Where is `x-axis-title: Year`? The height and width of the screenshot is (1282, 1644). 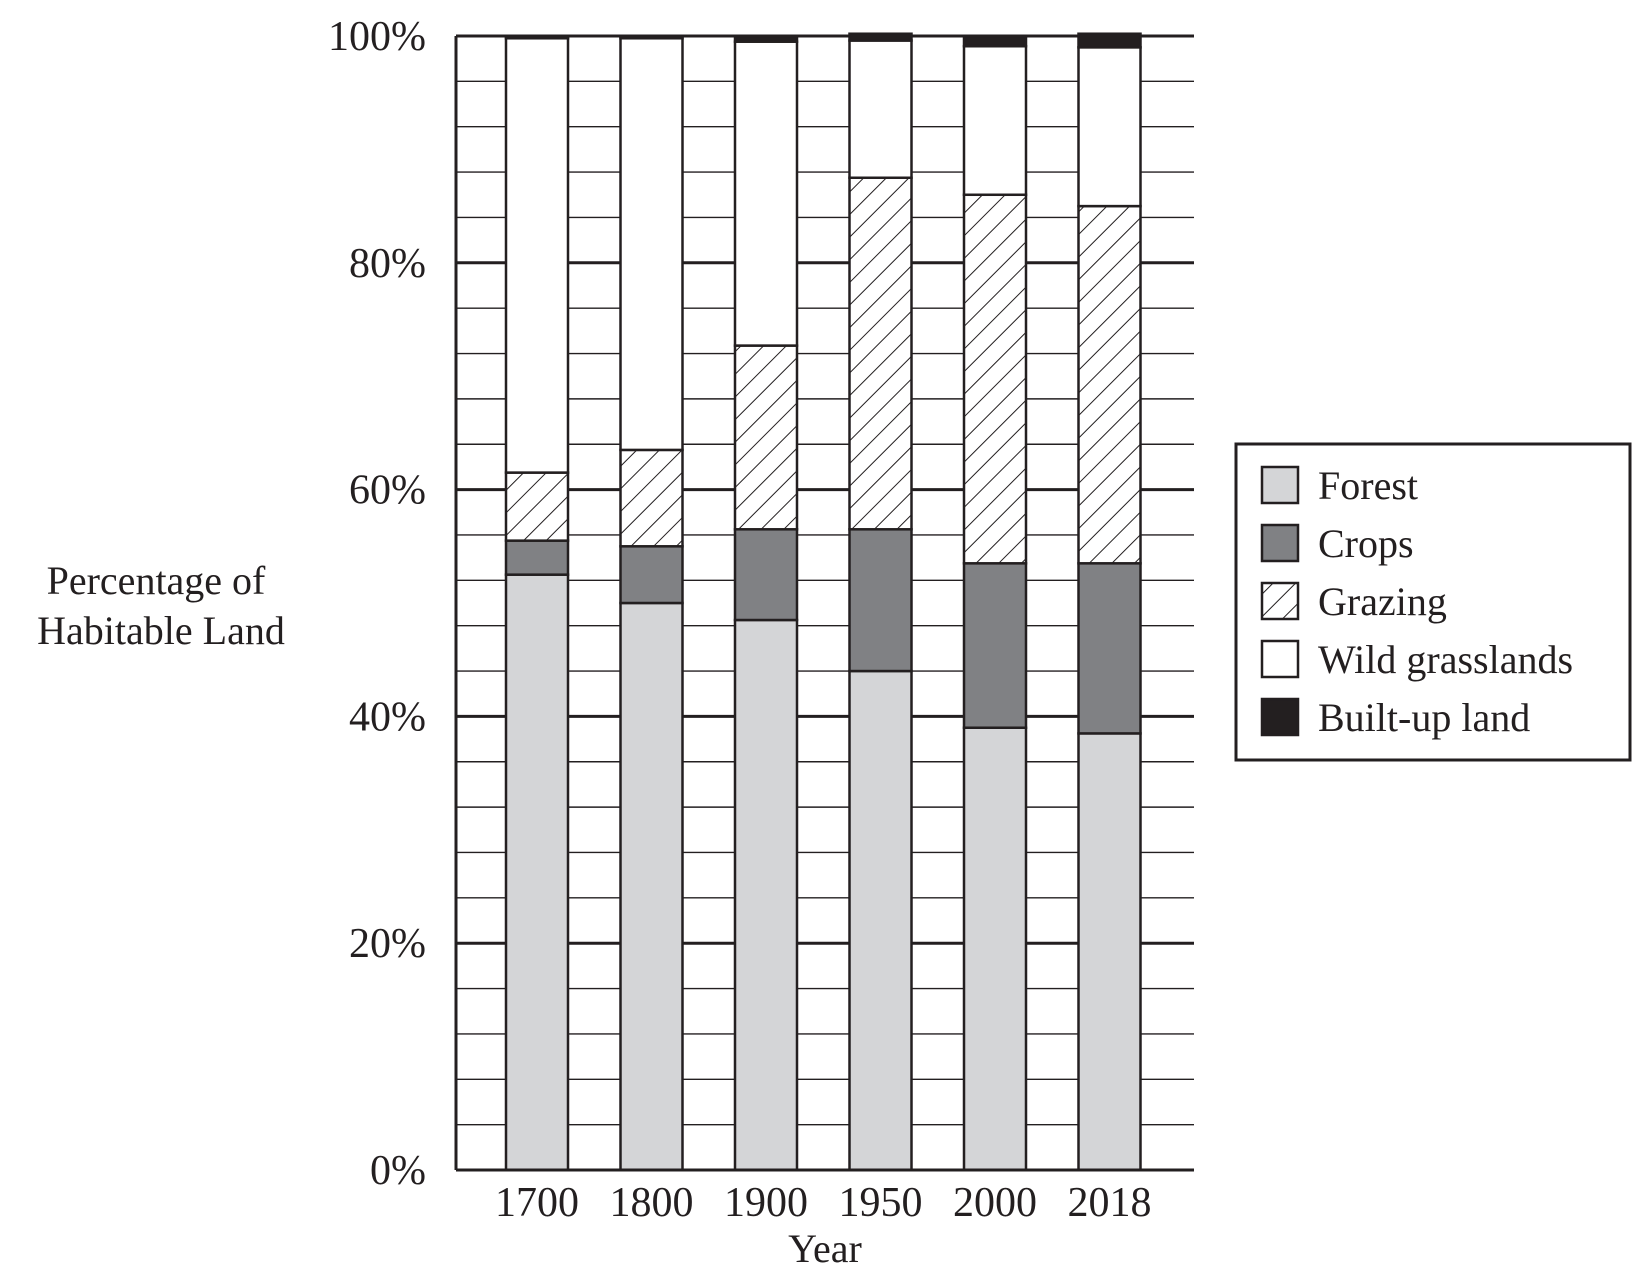 x-axis-title: Year is located at coordinates (825, 1248).